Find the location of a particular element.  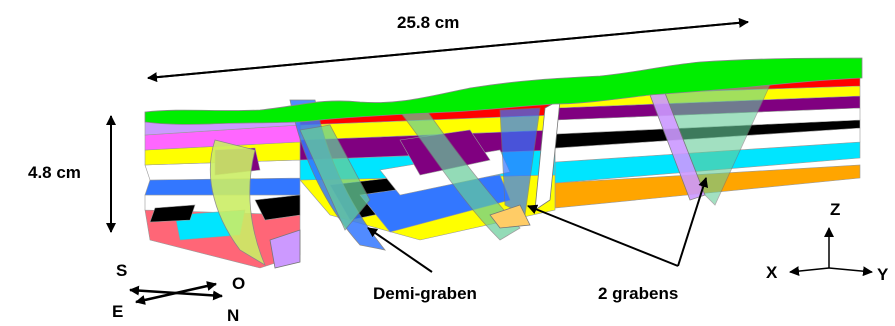

length-label: 25.8 cm is located at coordinates (428, 22).